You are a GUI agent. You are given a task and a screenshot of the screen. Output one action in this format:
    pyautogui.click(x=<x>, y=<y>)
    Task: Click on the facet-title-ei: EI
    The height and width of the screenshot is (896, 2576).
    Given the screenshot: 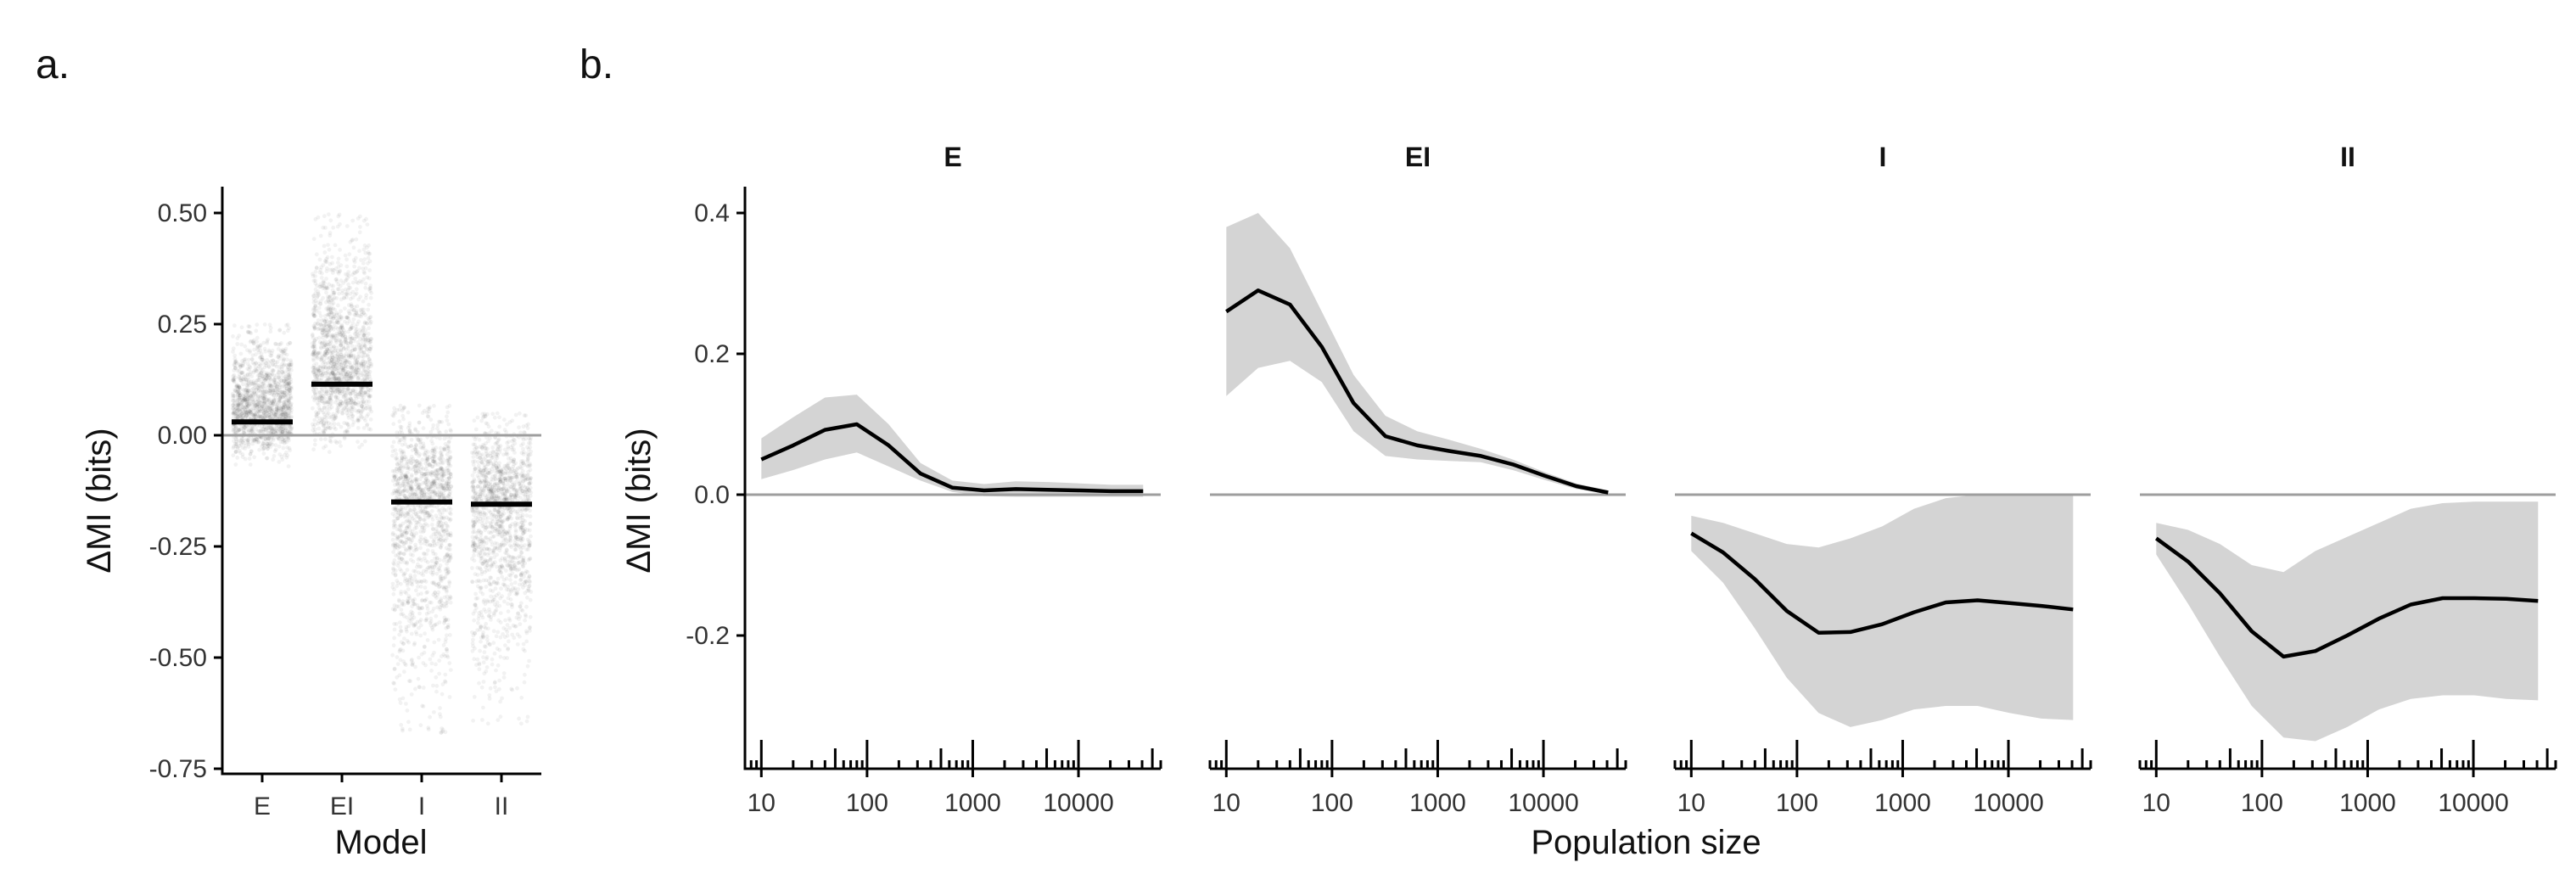 What is the action you would take?
    pyautogui.click(x=1418, y=157)
    